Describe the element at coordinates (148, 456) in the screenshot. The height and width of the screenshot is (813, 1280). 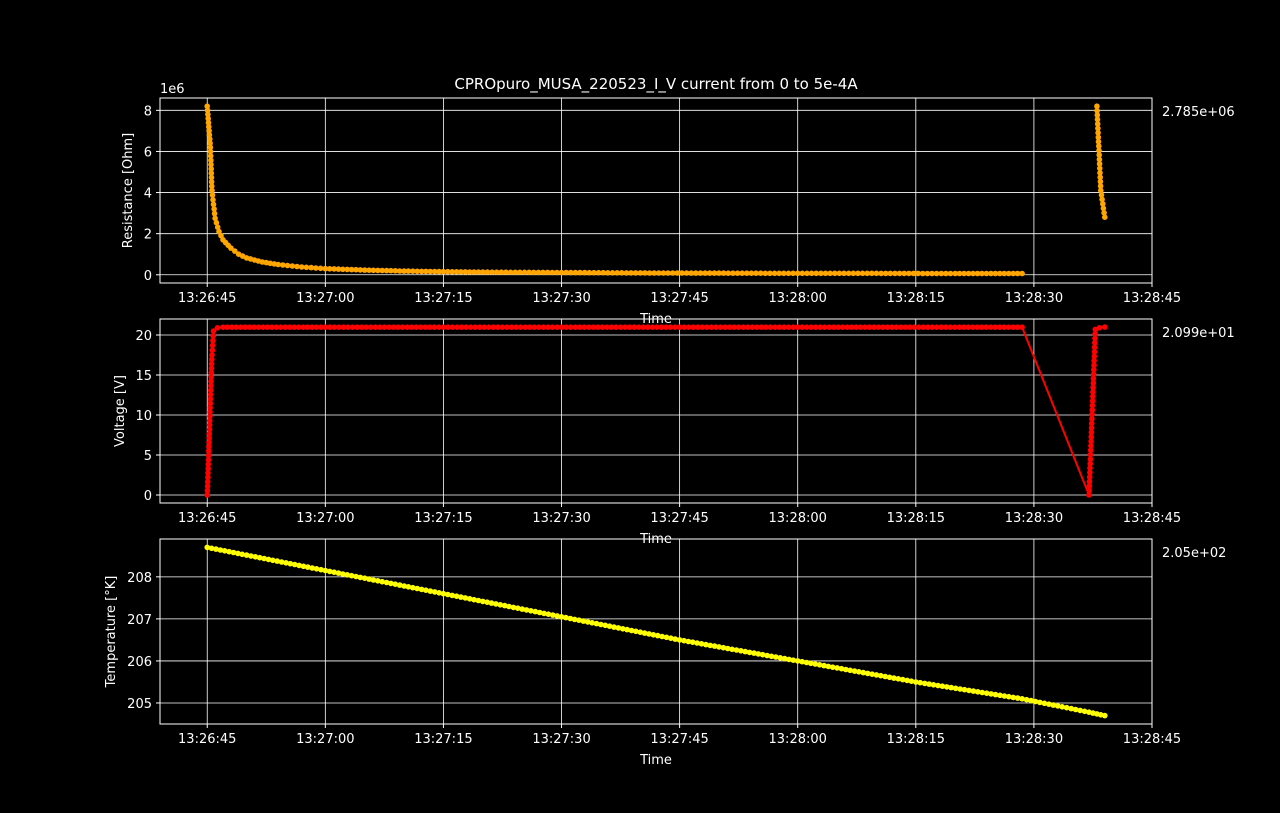
I see `y-tick-label: 5` at that location.